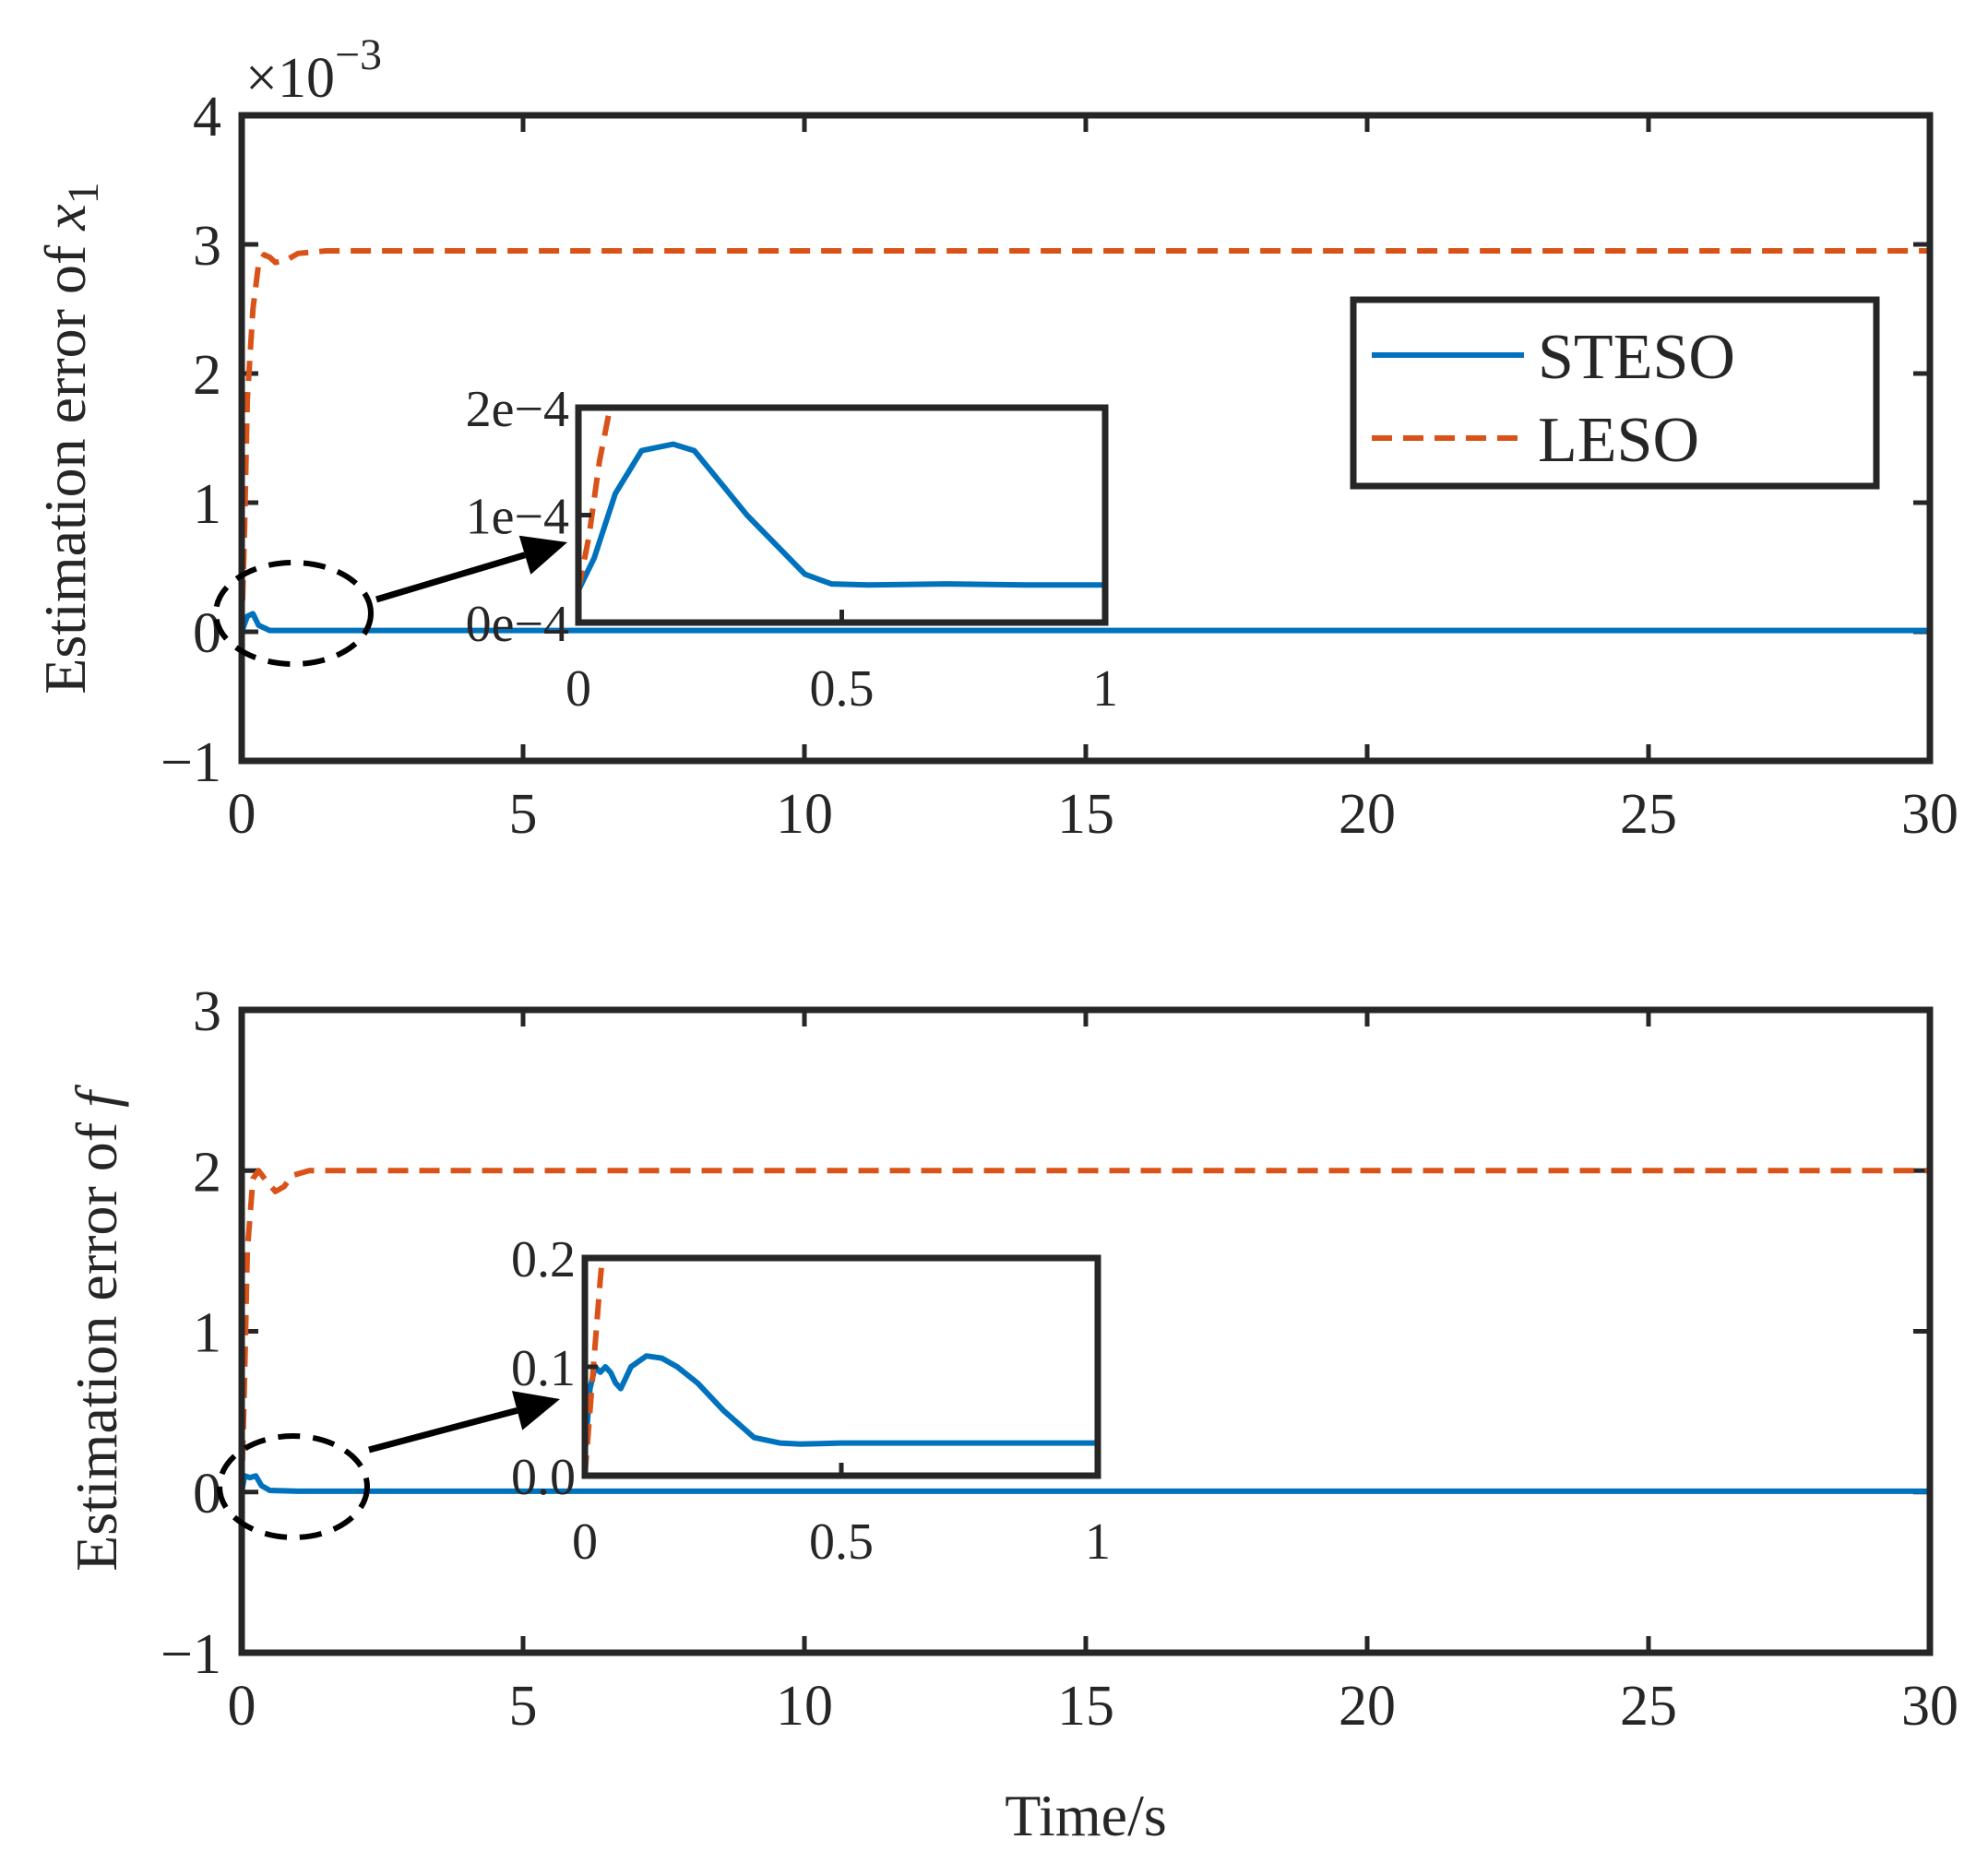  I want to click on y-axis-title: Estimation error of x1, so click(70, 438).